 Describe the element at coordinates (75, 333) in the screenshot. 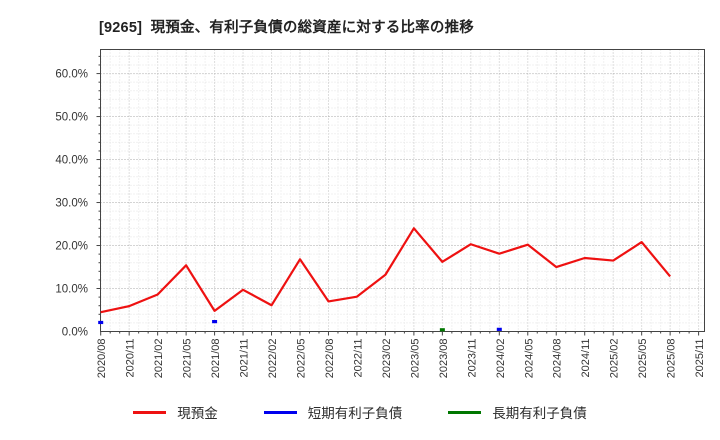

I see `y-axis-tick-label: 0.0%` at that location.